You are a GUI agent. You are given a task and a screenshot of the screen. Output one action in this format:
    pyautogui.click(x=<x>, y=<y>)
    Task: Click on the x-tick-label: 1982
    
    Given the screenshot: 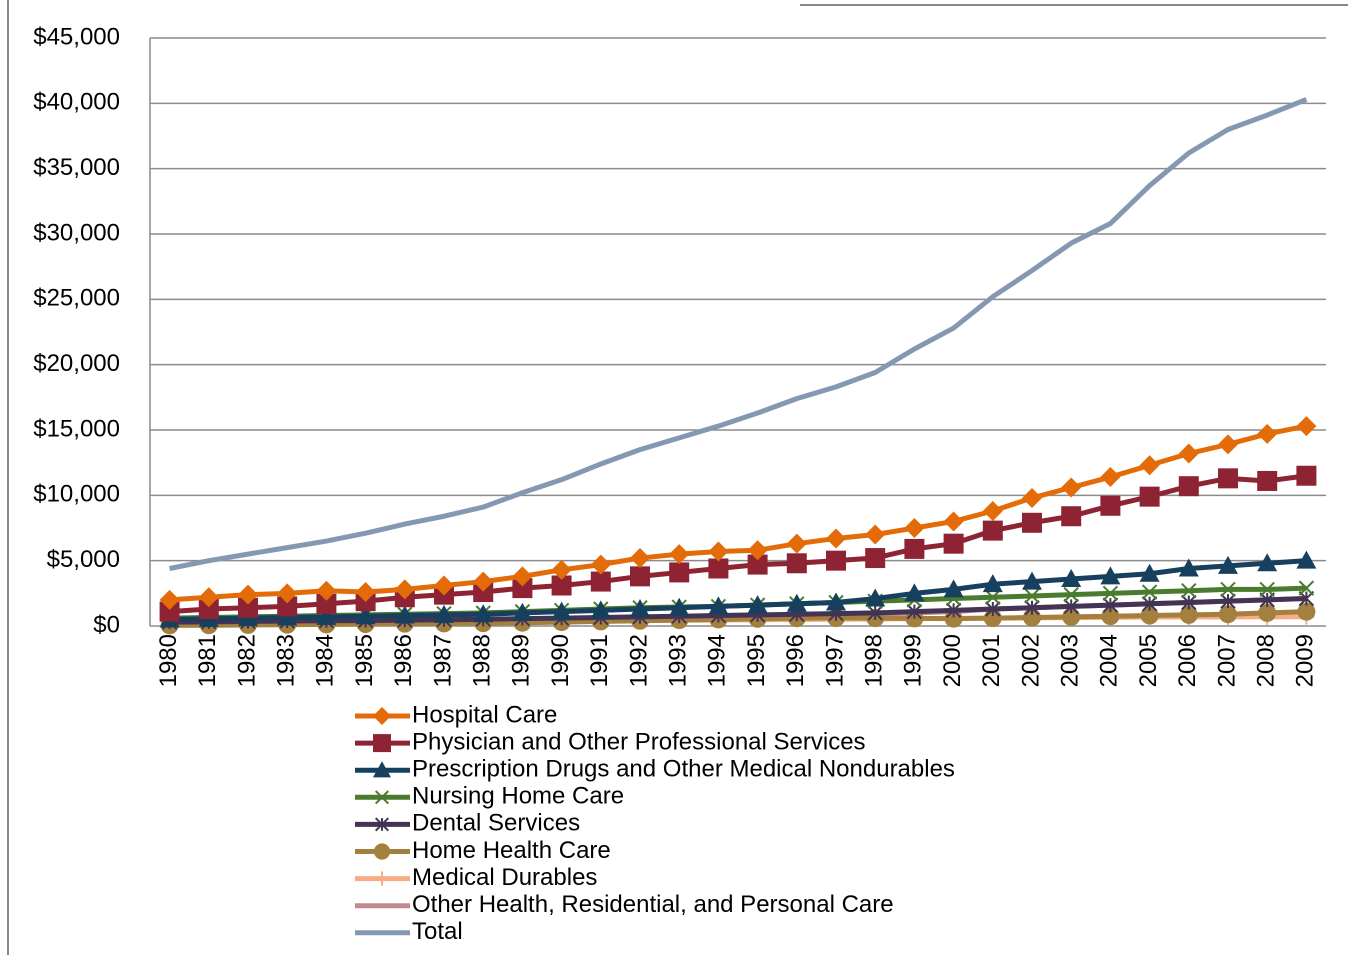 What is the action you would take?
    pyautogui.click(x=246, y=660)
    